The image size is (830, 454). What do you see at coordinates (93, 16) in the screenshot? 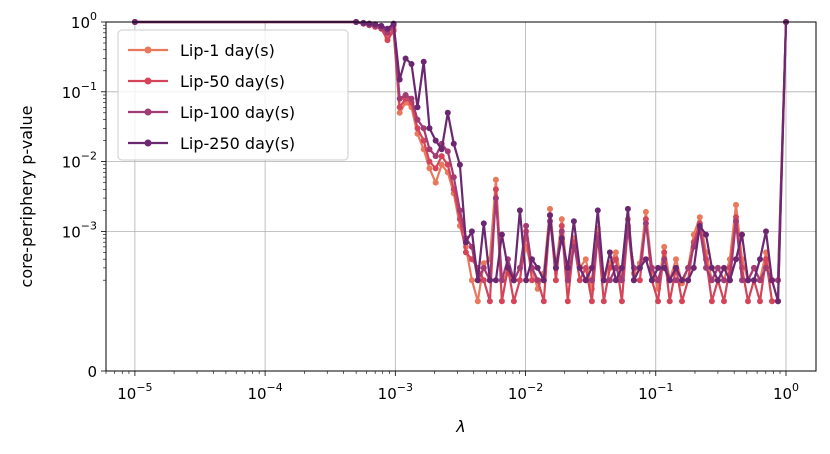
I see `y-tick-exponent: 0` at bounding box center [93, 16].